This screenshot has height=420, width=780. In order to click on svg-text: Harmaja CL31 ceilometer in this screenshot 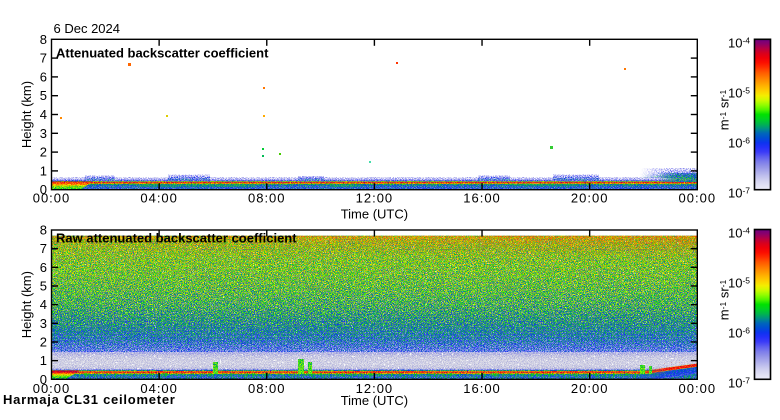, I will do `click(89, 399)`.